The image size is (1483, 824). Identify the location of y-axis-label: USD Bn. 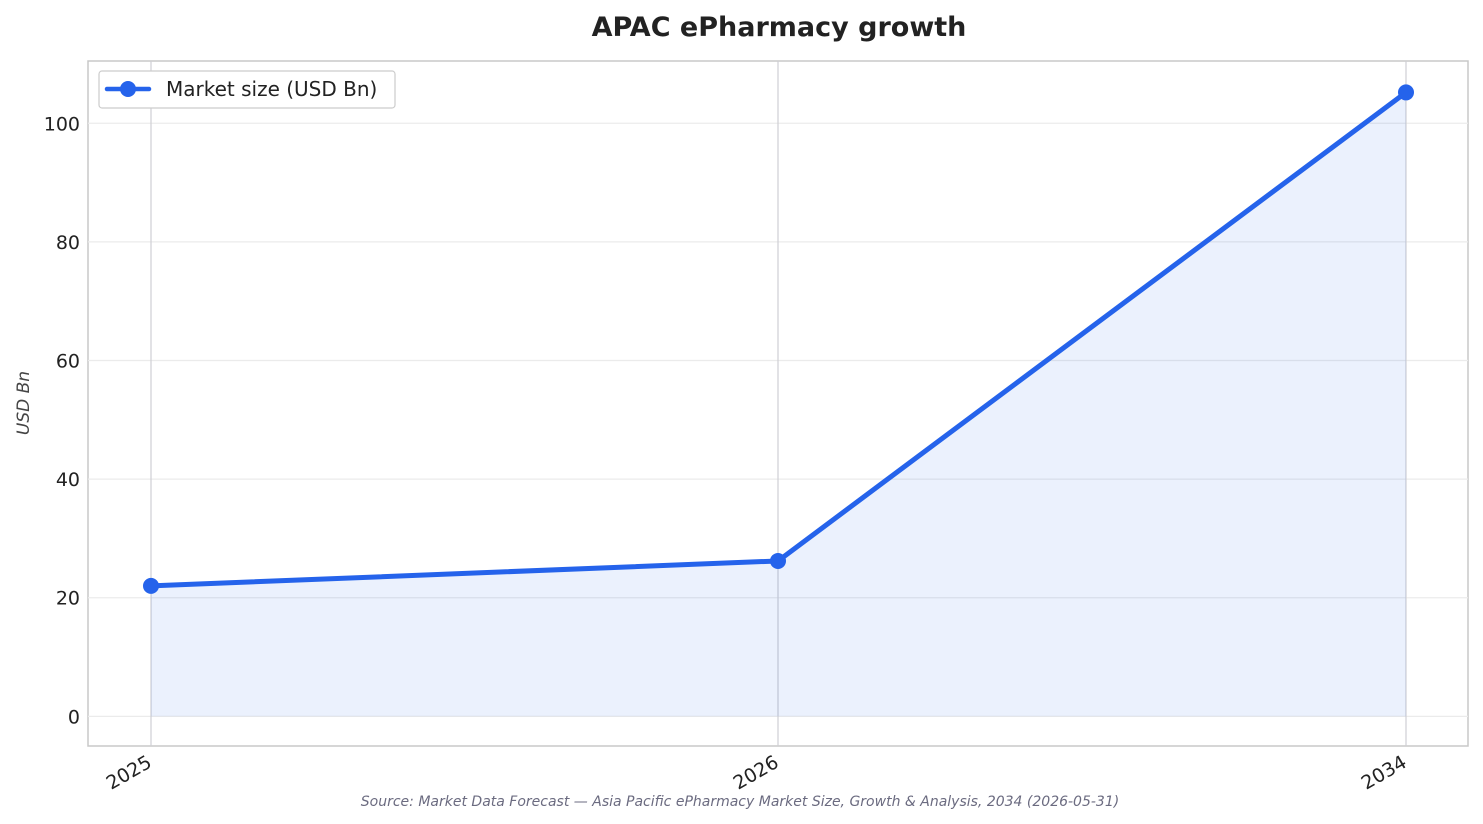
(24, 403).